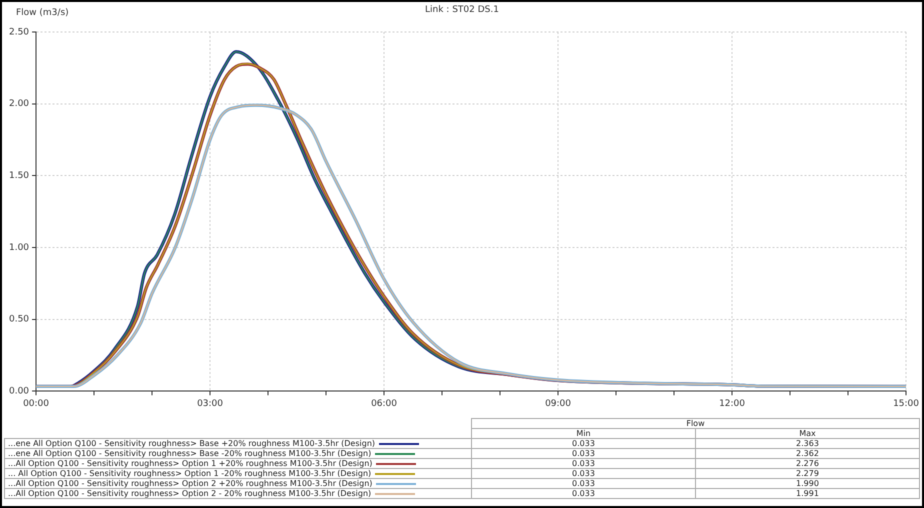 This screenshot has height=508, width=924. What do you see at coordinates (808, 473) in the screenshot?
I see `text: 2.279` at bounding box center [808, 473].